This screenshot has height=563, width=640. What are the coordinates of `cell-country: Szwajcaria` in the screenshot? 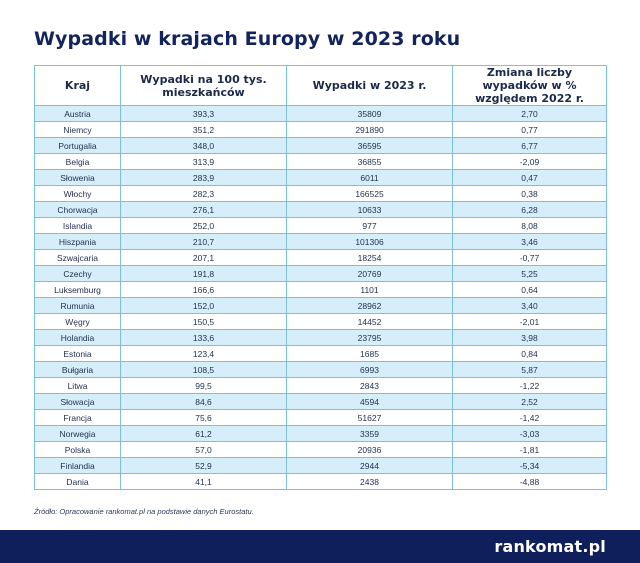 It's located at (77, 257).